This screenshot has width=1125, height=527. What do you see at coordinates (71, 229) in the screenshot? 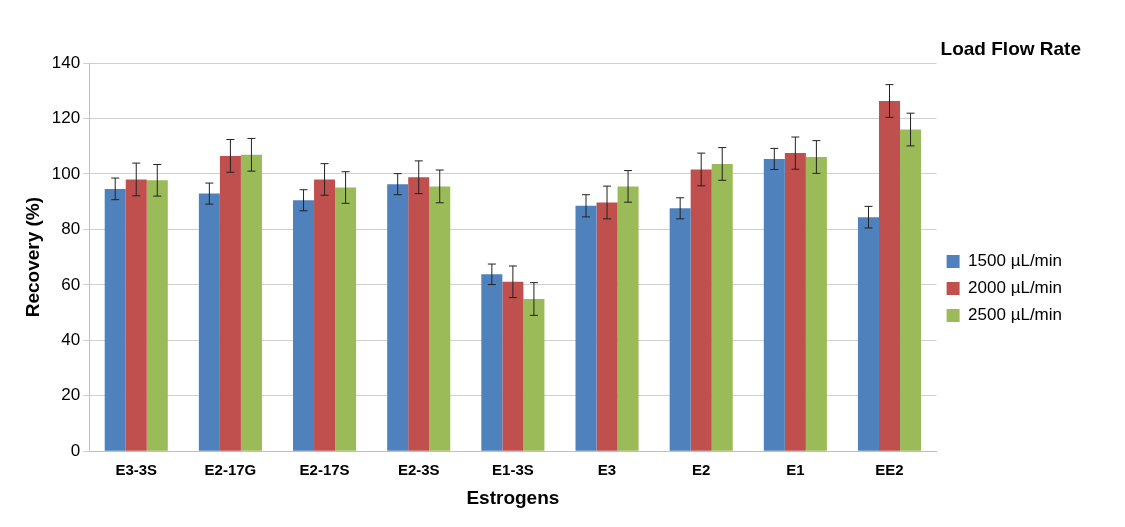
I see `y-tick-label: 80` at bounding box center [71, 229].